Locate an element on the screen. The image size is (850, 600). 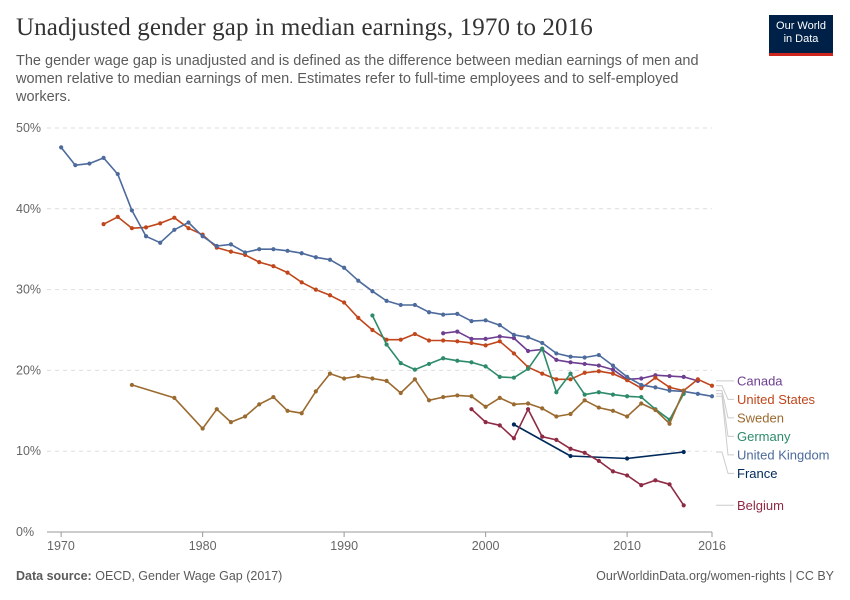
series-line-sweden is located at coordinates (408, 401).